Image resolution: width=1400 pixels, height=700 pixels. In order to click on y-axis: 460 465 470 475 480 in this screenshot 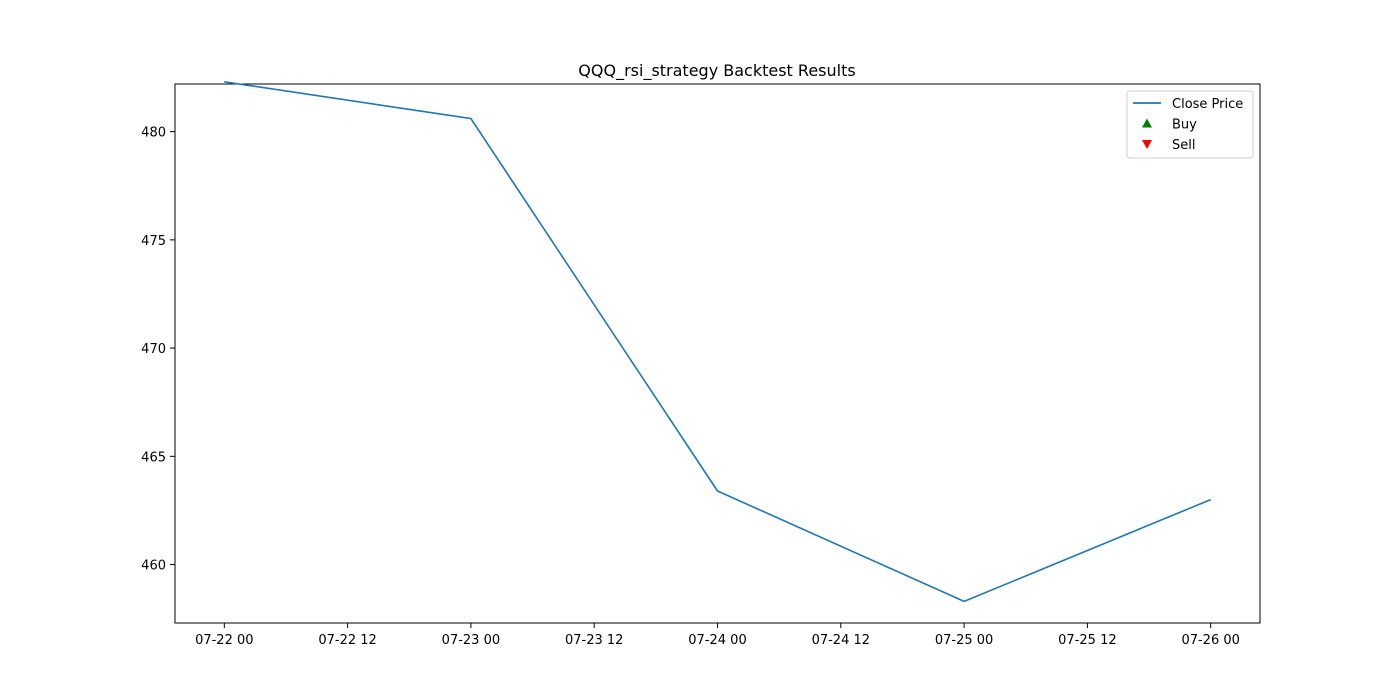, I will do `click(158, 350)`.